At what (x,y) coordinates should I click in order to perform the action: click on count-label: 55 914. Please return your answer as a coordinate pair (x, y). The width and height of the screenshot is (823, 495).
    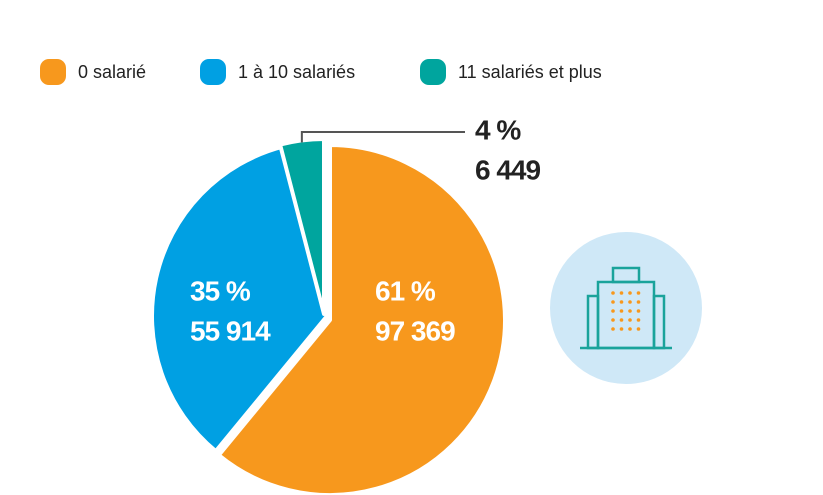
    Looking at the image, I should click on (230, 330).